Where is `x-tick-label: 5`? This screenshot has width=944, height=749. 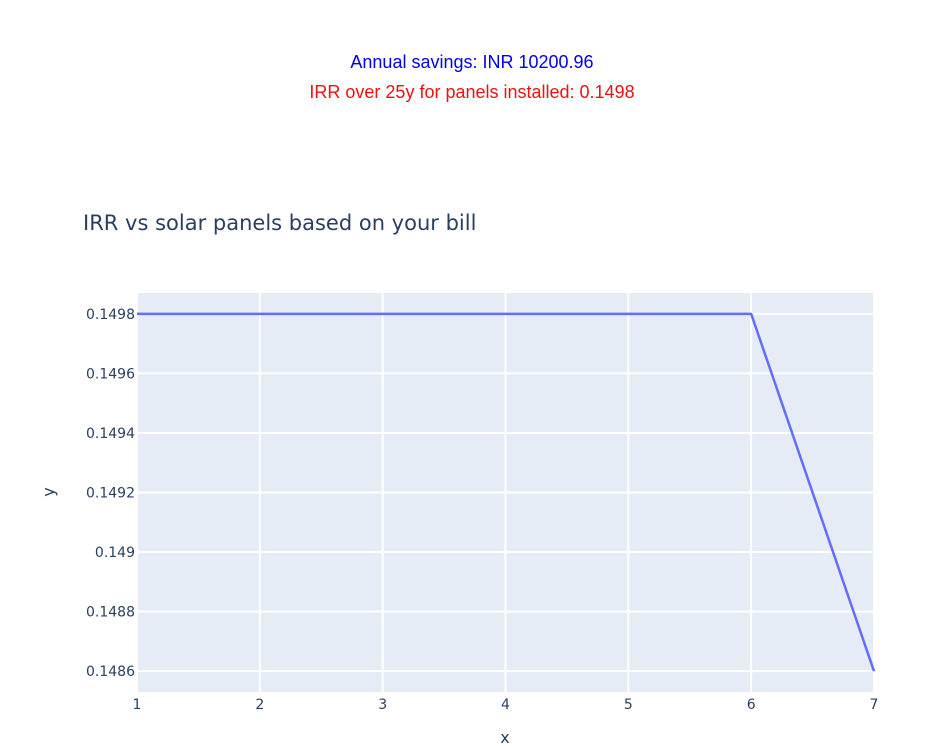 x-tick-label: 5 is located at coordinates (628, 705).